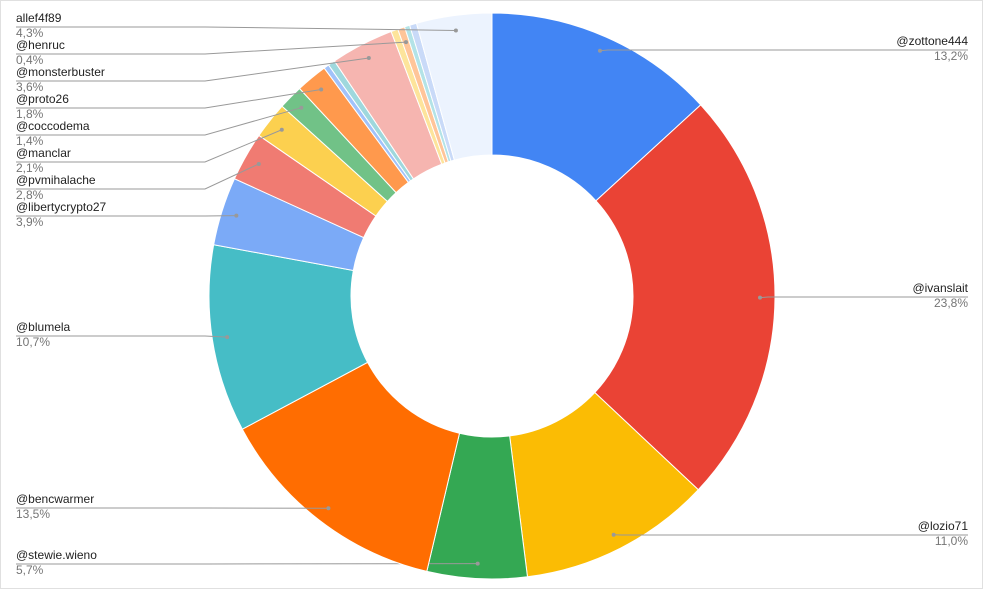 The height and width of the screenshot is (589, 983). I want to click on slice-value: 11,0%, so click(951, 541).